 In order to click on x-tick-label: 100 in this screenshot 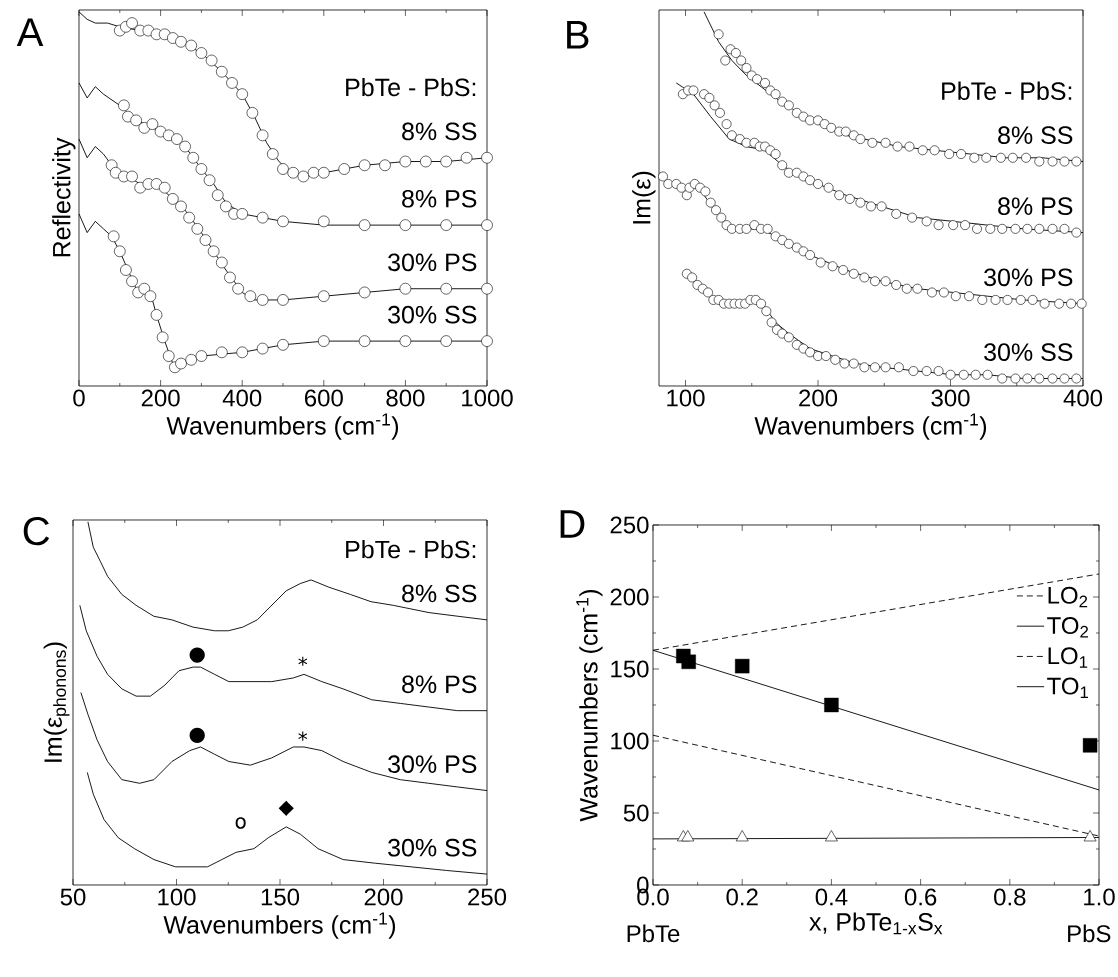, I will do `click(686, 398)`.